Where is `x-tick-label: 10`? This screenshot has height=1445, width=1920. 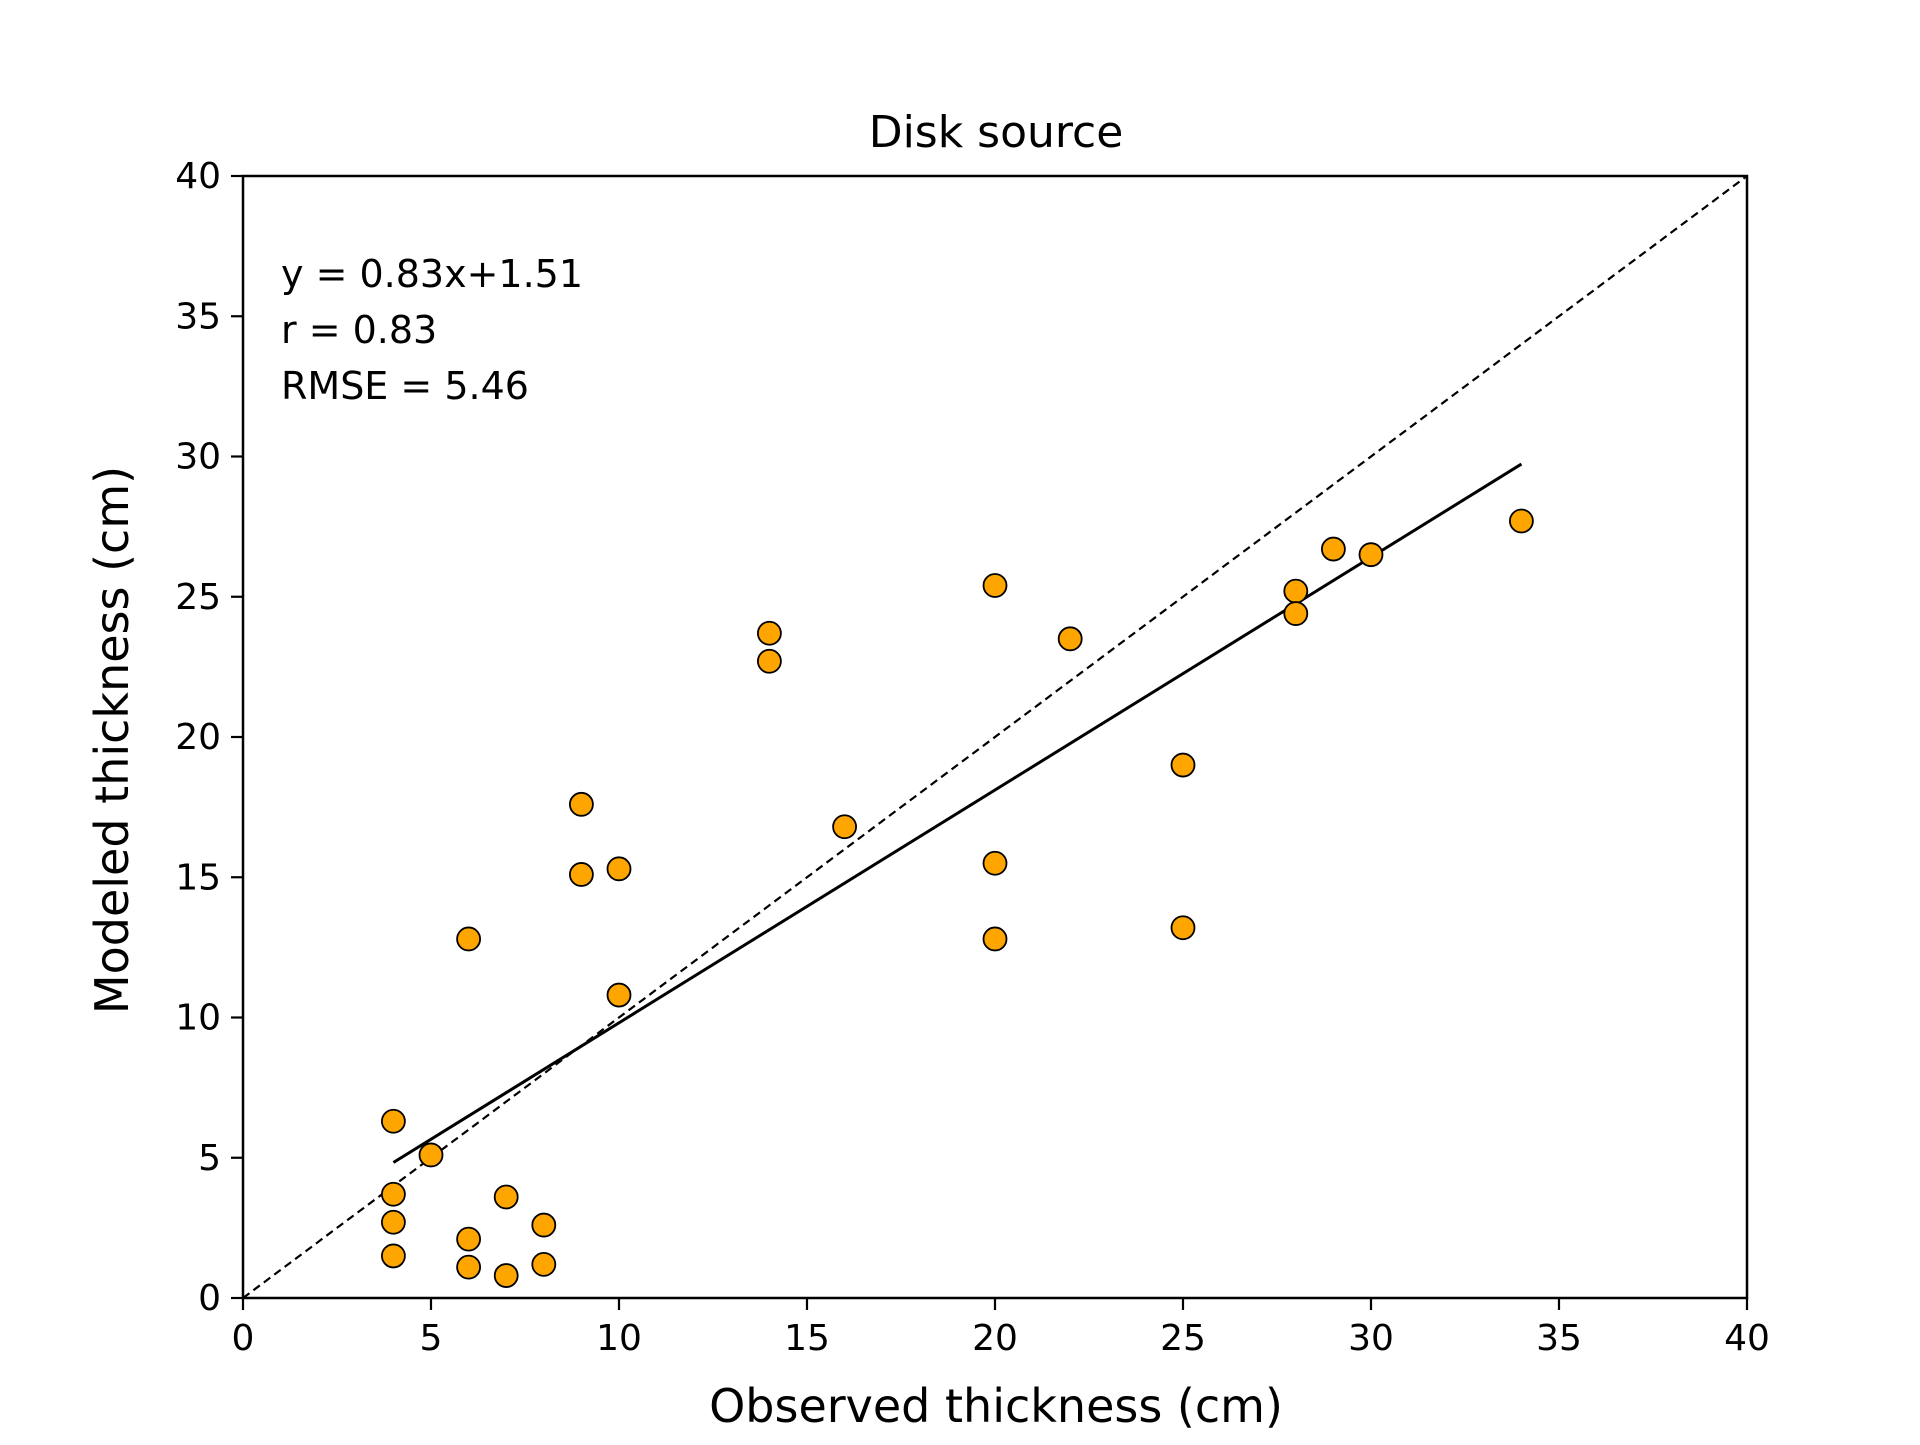 x-tick-label: 10 is located at coordinates (619, 1338).